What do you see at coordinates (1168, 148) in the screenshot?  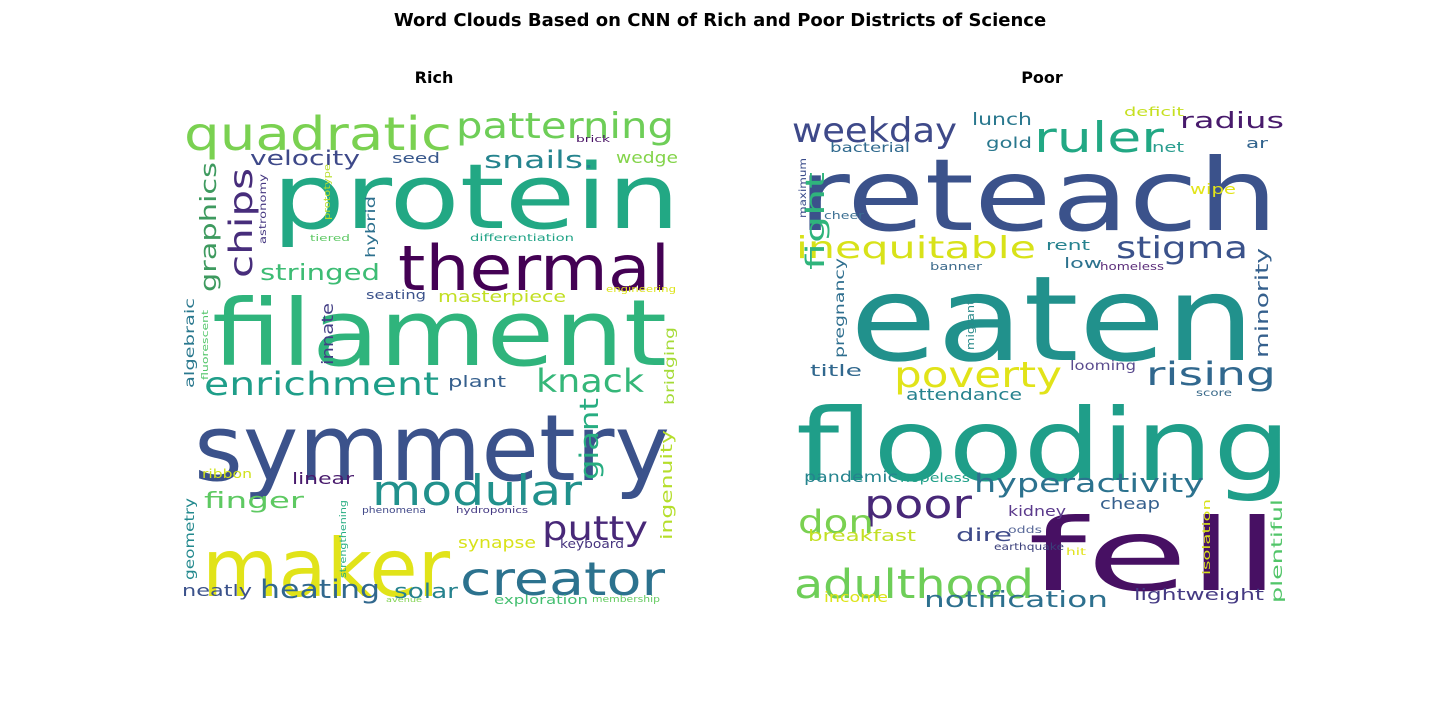 I see `poor-word-net: net` at bounding box center [1168, 148].